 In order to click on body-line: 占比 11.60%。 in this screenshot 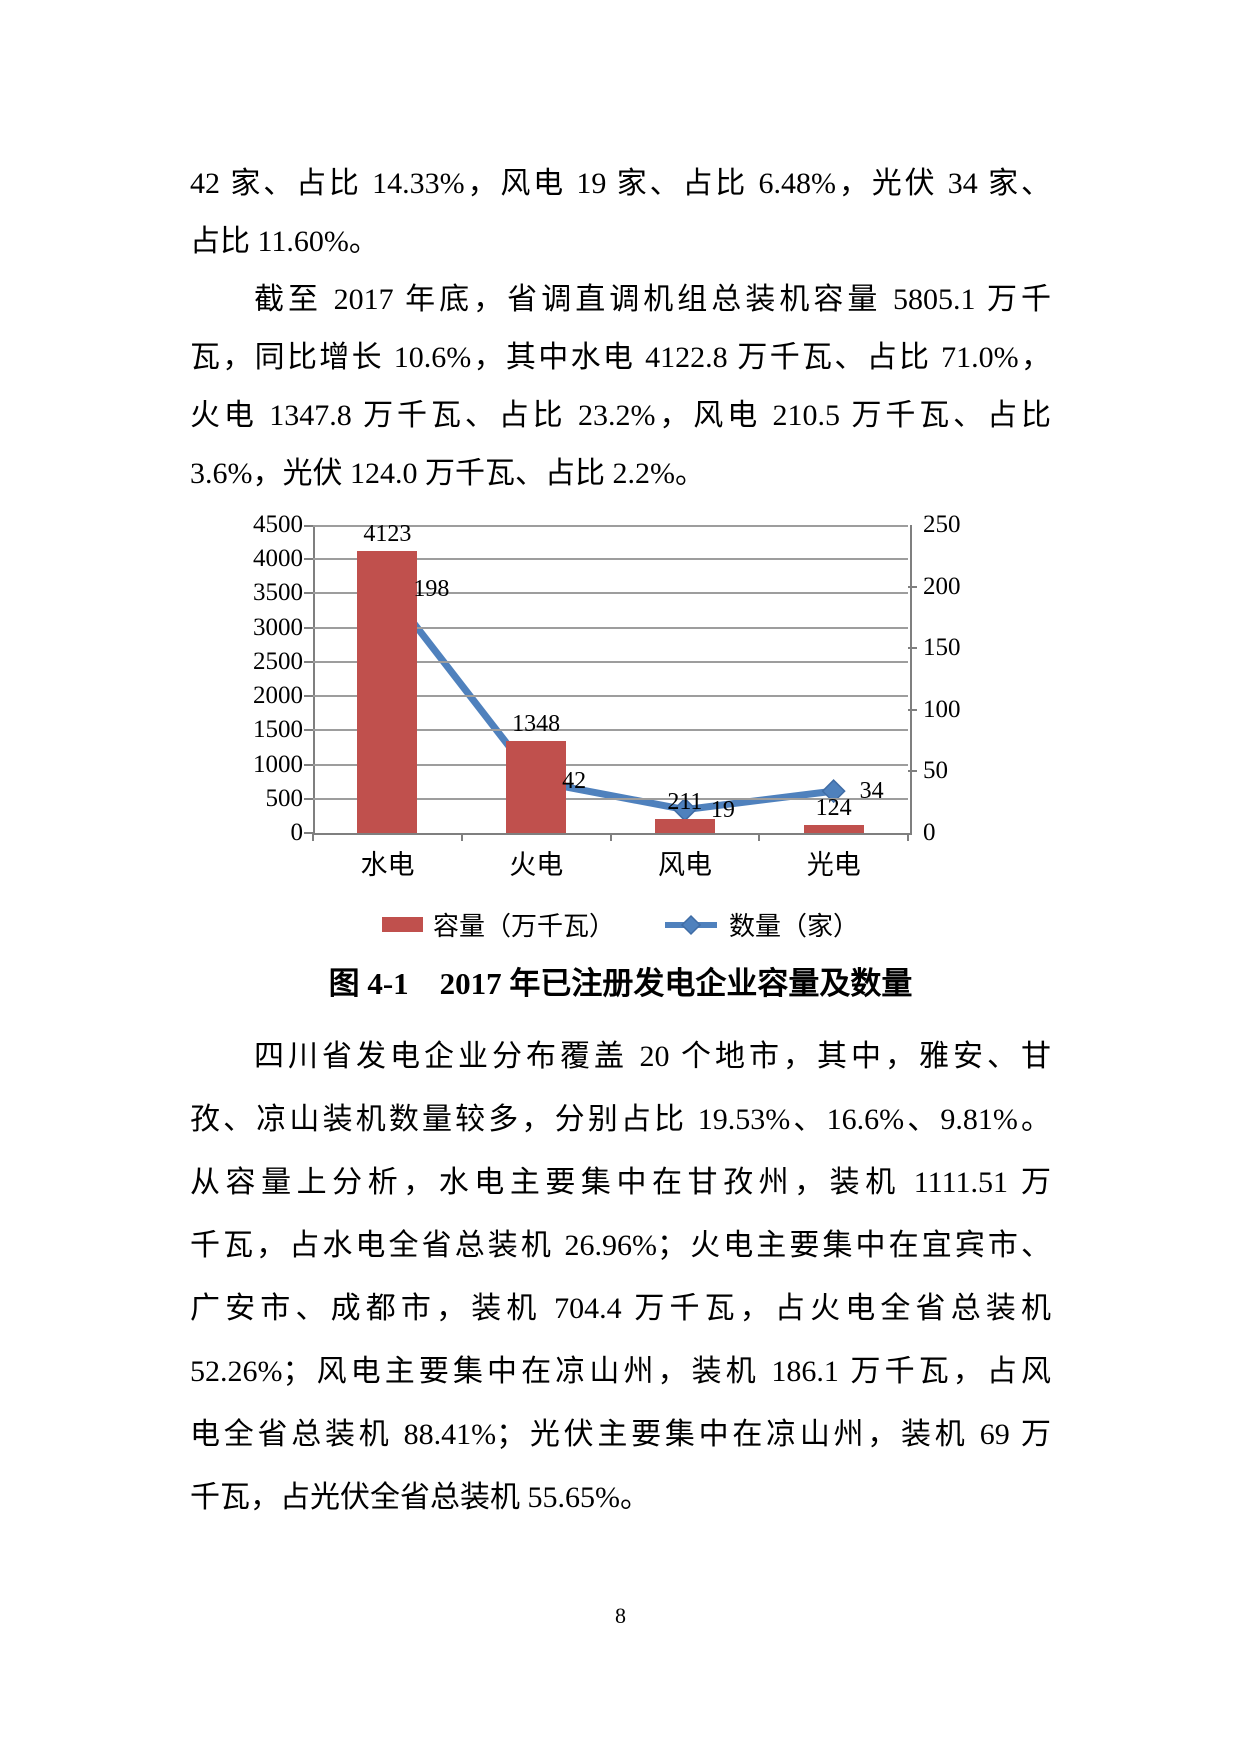, I will do `click(284, 241)`.